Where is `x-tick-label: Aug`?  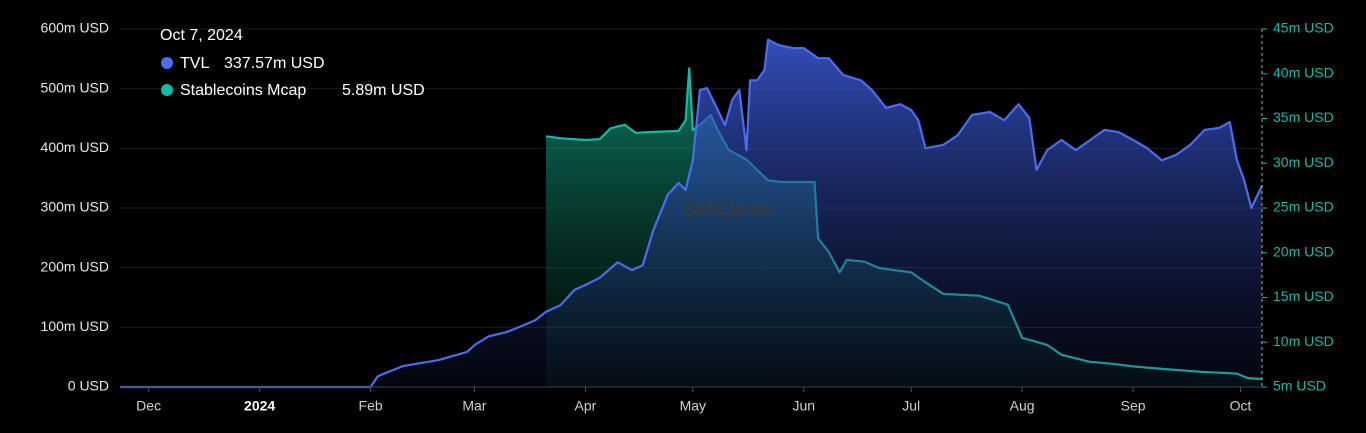
x-tick-label: Aug is located at coordinates (1022, 406).